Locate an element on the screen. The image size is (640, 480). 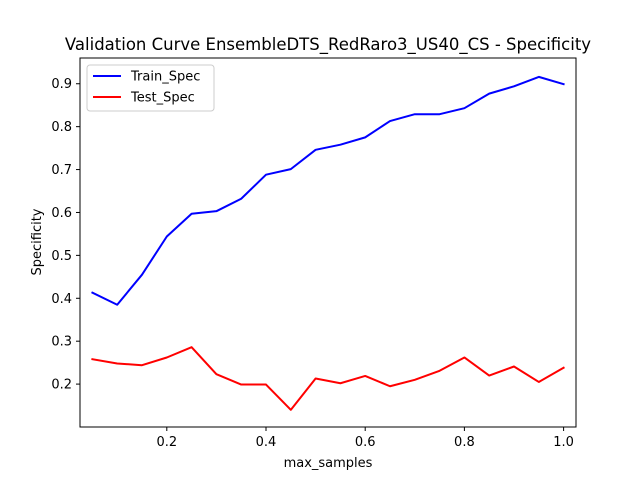
x-axis: 0.2 0.4 0.6 0.8 1.0 is located at coordinates (365, 438).